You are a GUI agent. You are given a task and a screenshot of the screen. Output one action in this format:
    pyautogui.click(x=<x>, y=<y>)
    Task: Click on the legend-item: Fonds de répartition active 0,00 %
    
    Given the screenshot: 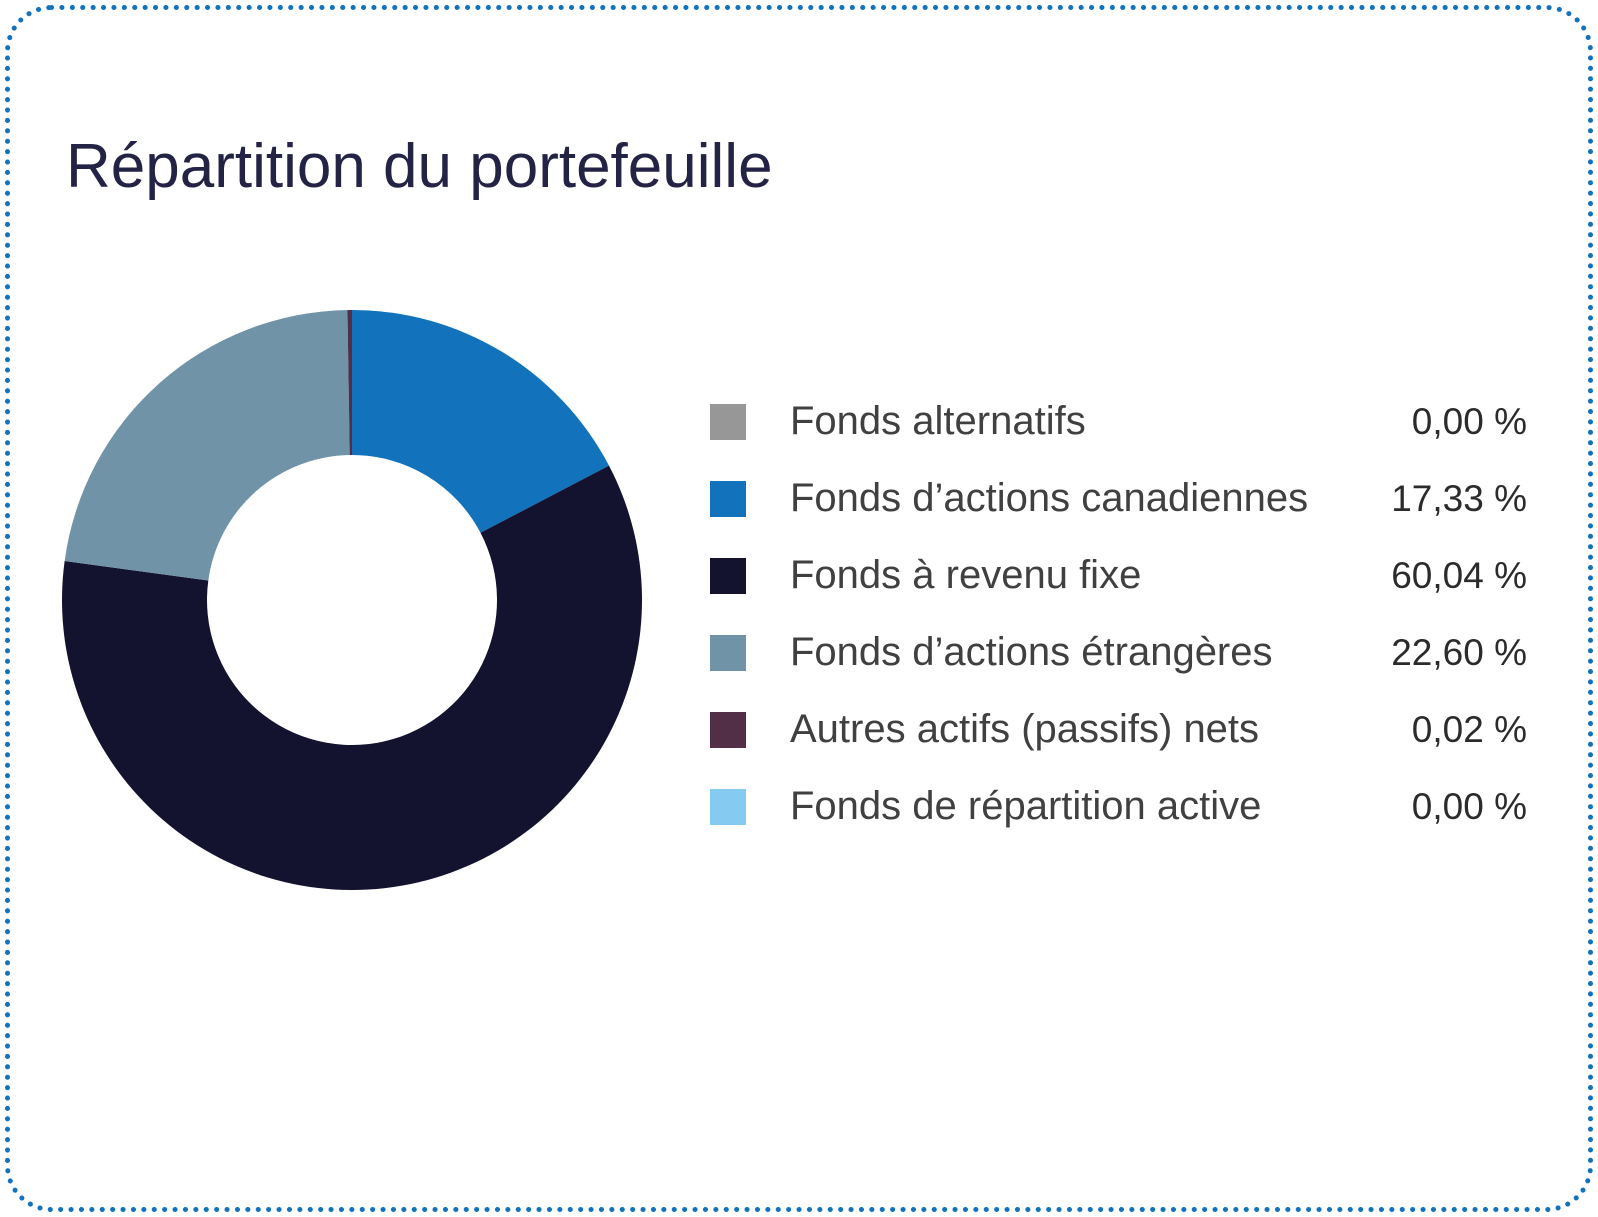 What is the action you would take?
    pyautogui.click(x=1118, y=806)
    